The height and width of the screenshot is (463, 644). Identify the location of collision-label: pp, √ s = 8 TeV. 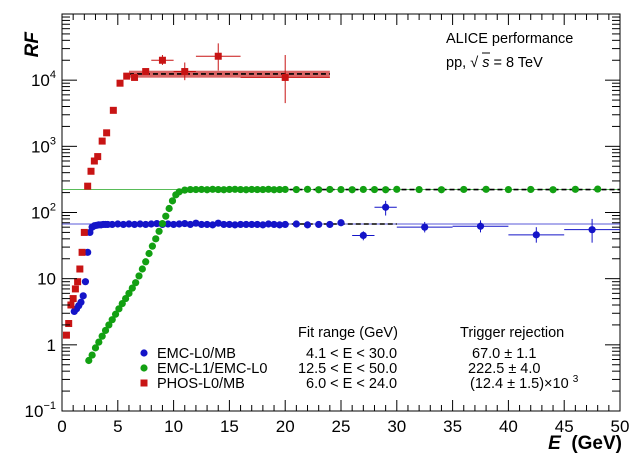
(494, 63).